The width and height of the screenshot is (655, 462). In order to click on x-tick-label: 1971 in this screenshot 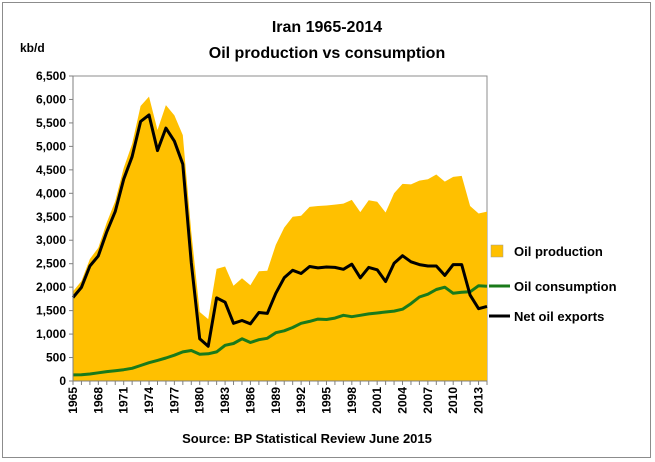, I will do `click(124, 400)`.